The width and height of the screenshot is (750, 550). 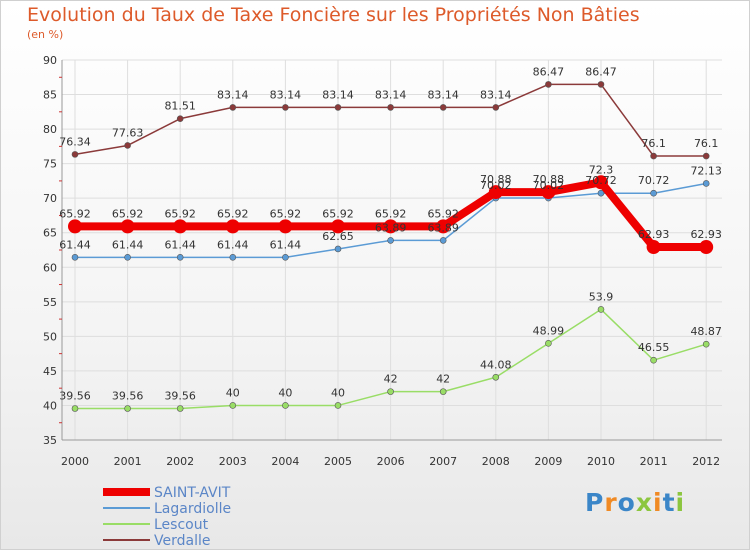 What do you see at coordinates (549, 330) in the screenshot?
I see `data-label: 48.99` at bounding box center [549, 330].